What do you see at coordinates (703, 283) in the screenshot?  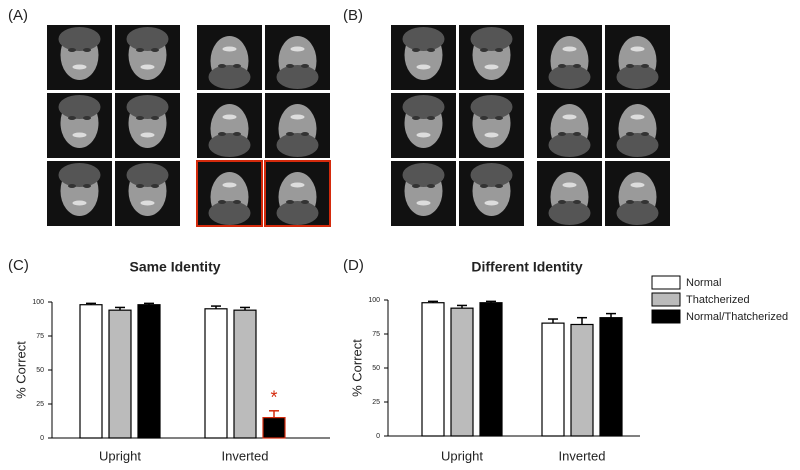 I see `legend-label: Normal` at bounding box center [703, 283].